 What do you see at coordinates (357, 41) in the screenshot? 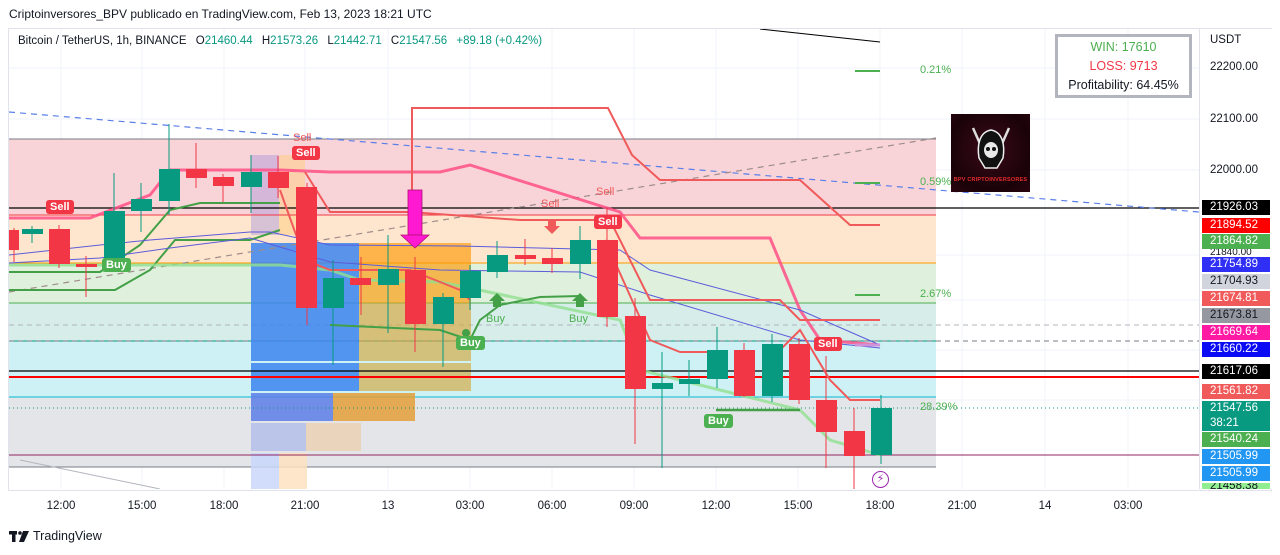
I see `low-value: 21442.71` at bounding box center [357, 41].